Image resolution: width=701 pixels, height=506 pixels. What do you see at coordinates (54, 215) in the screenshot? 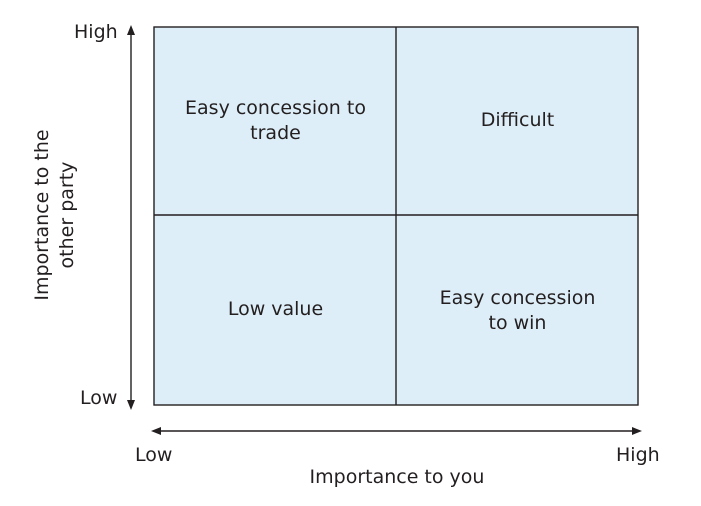
I see `y-axis-title: Importance to the other party` at bounding box center [54, 215].